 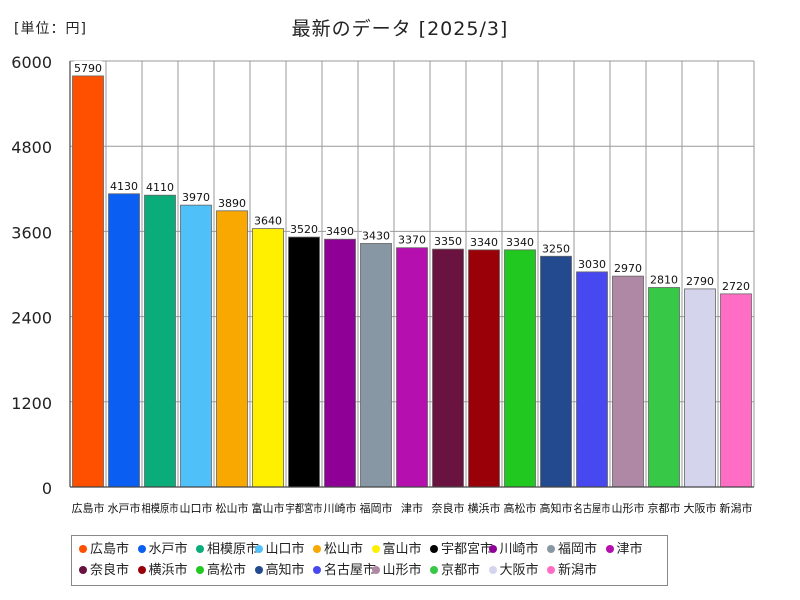 I want to click on legend-item: 新潟市, so click(x=572, y=571).